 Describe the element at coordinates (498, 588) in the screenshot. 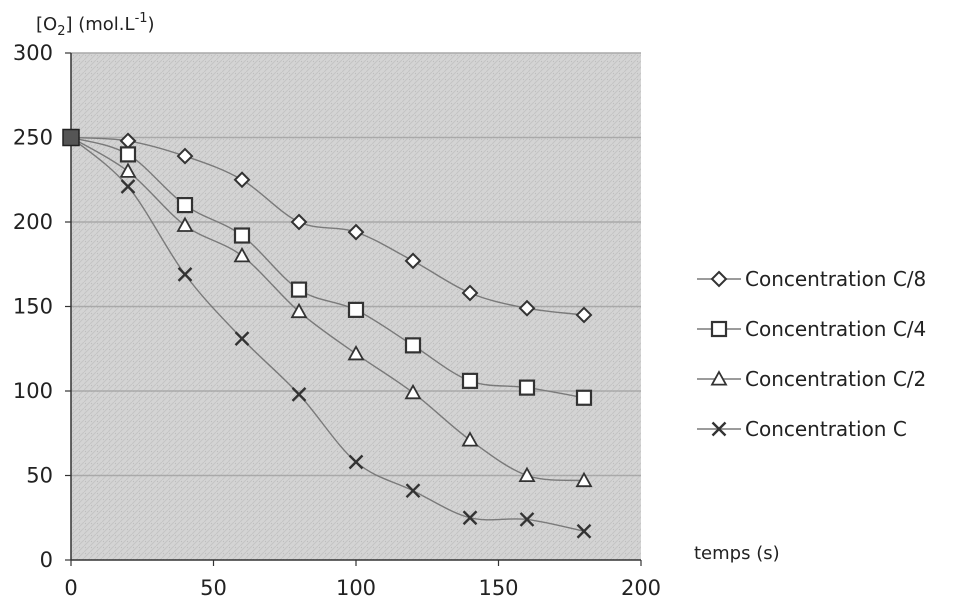

I see `x-tick-label: 150` at that location.